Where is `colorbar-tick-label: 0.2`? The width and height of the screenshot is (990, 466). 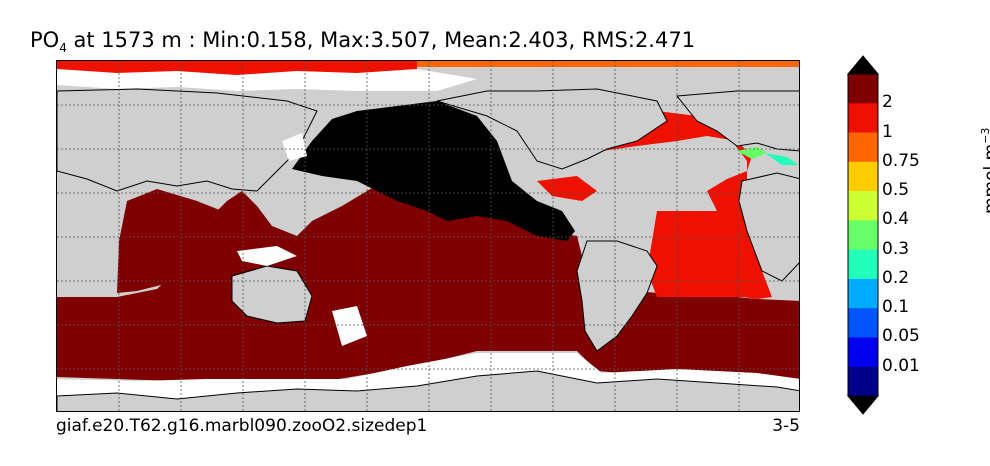 colorbar-tick-label: 0.2 is located at coordinates (896, 277).